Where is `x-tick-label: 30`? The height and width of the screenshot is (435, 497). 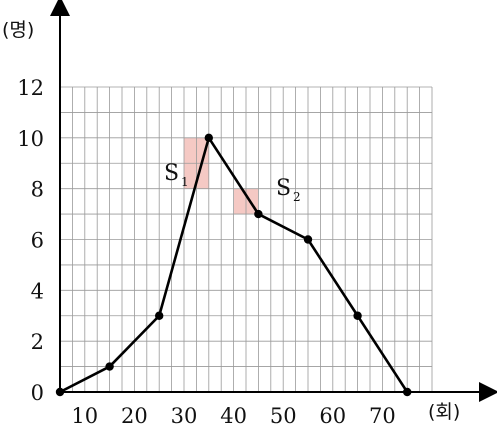 x-tick-label: 30 is located at coordinates (184, 416).